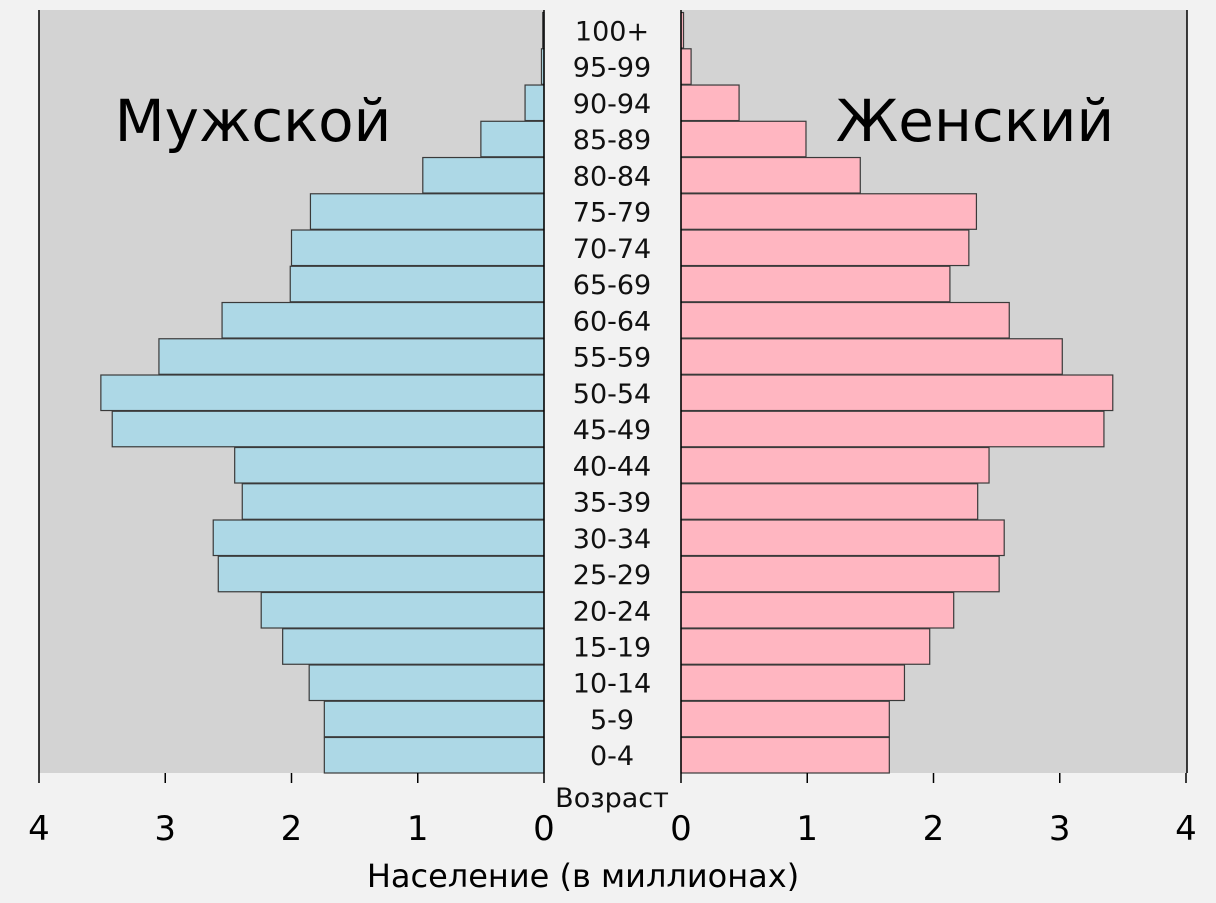  I want to click on right-tick-label-1: 1, so click(807, 829).